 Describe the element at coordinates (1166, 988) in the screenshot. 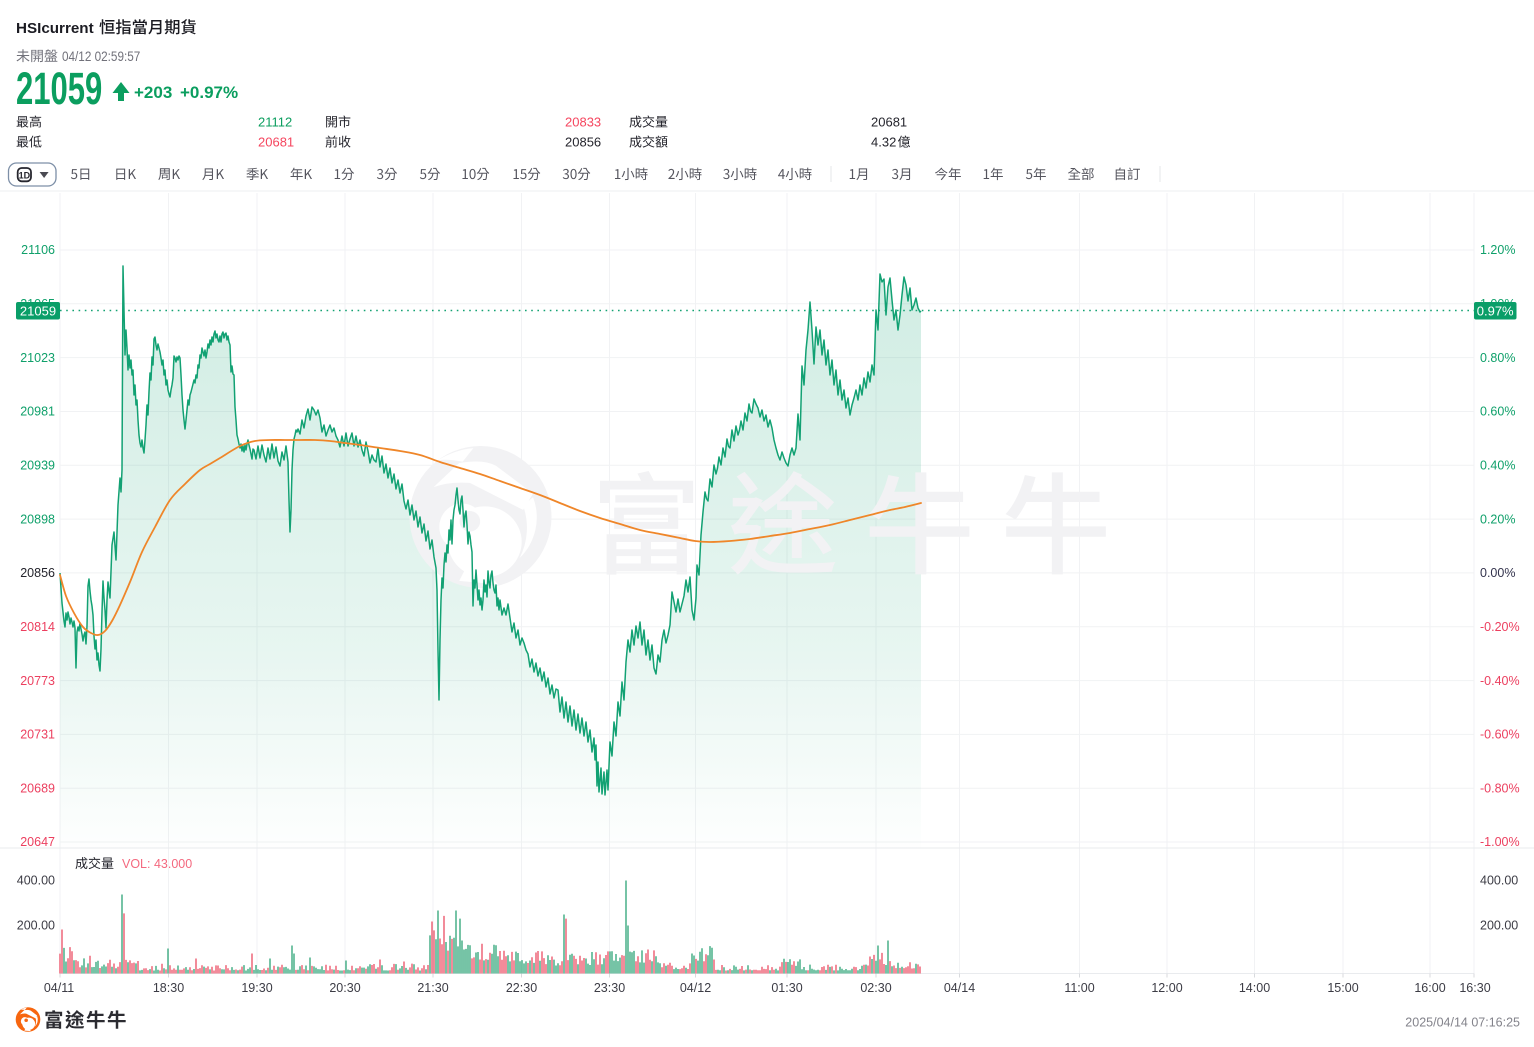

I see `svg-text: 12:00` at that location.